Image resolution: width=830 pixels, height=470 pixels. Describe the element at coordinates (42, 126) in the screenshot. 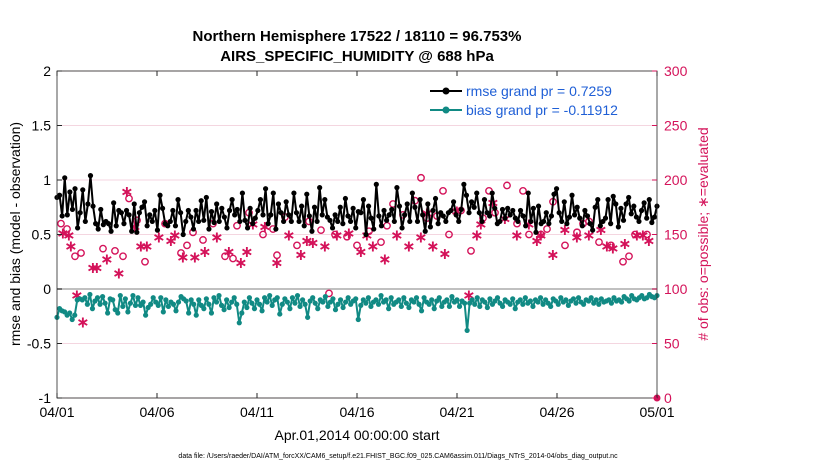

I see `y-tick-label: 1.5` at that location.